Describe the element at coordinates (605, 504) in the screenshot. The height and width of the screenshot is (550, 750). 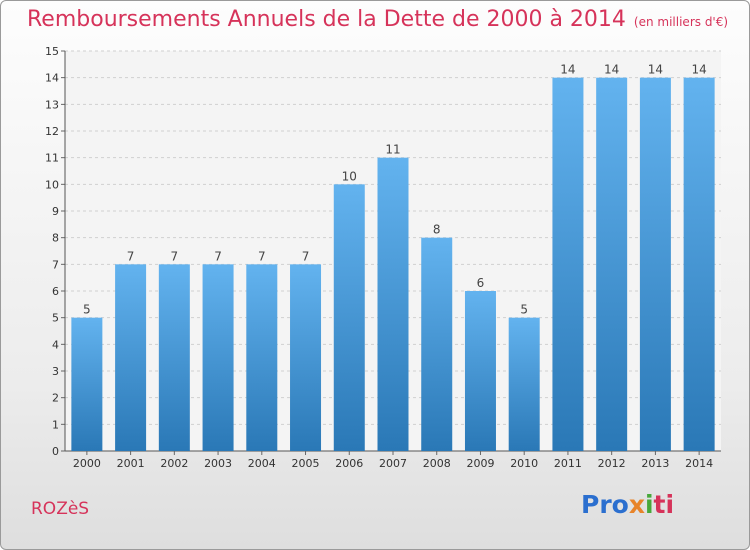
I see `logo-part: Pro` at that location.